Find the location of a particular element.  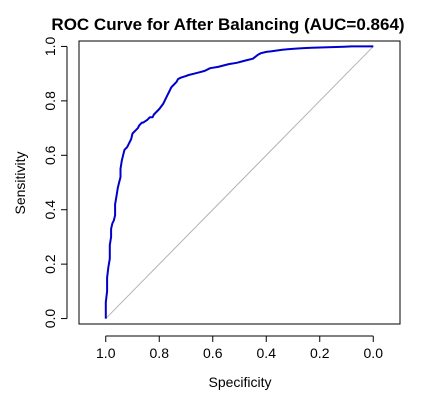

y-tick-label: 0.0 is located at coordinates (50, 319).